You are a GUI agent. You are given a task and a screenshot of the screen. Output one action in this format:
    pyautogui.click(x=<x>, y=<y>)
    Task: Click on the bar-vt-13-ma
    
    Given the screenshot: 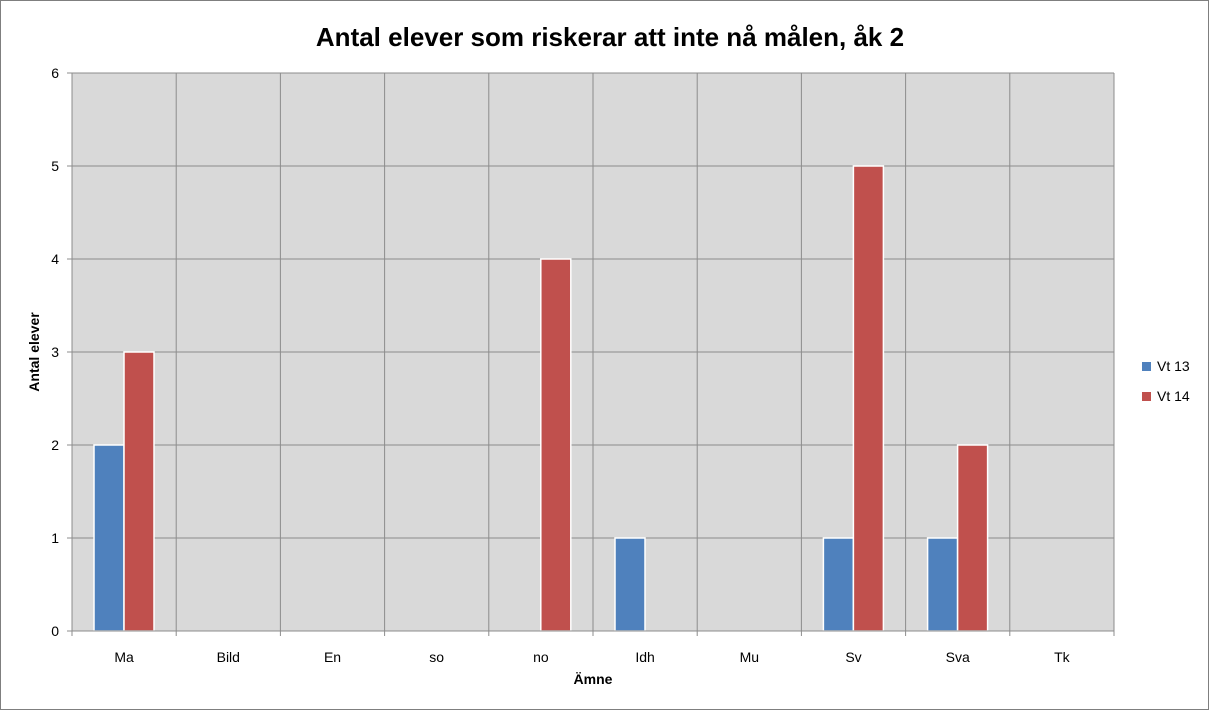 What is the action you would take?
    pyautogui.click(x=109, y=538)
    